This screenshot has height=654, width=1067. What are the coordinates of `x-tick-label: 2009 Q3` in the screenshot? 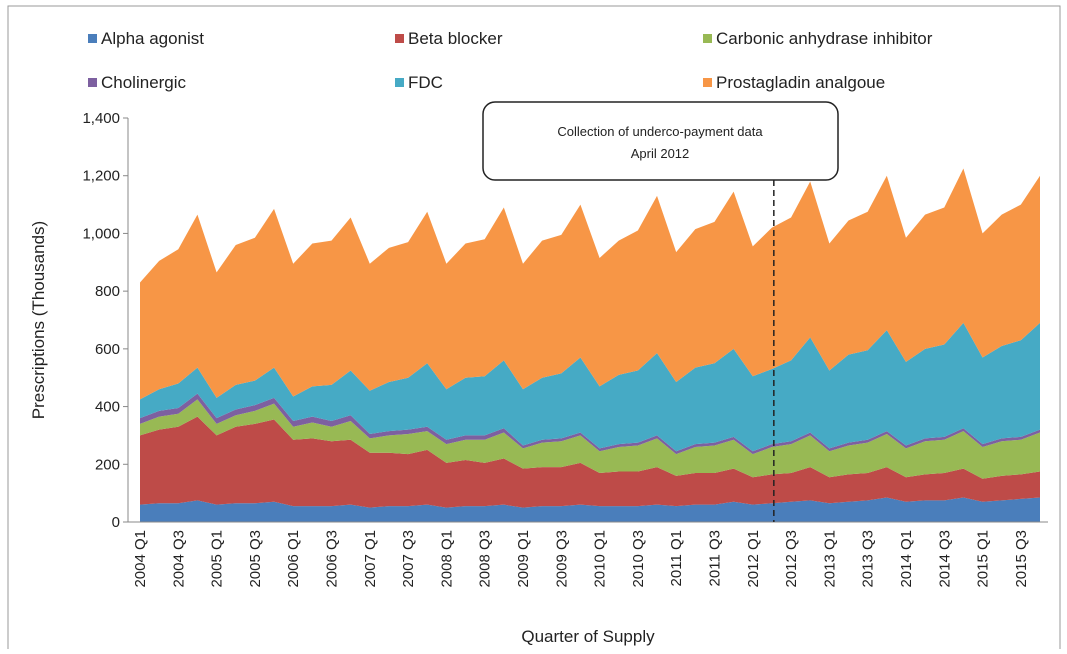 It's located at (561, 559).